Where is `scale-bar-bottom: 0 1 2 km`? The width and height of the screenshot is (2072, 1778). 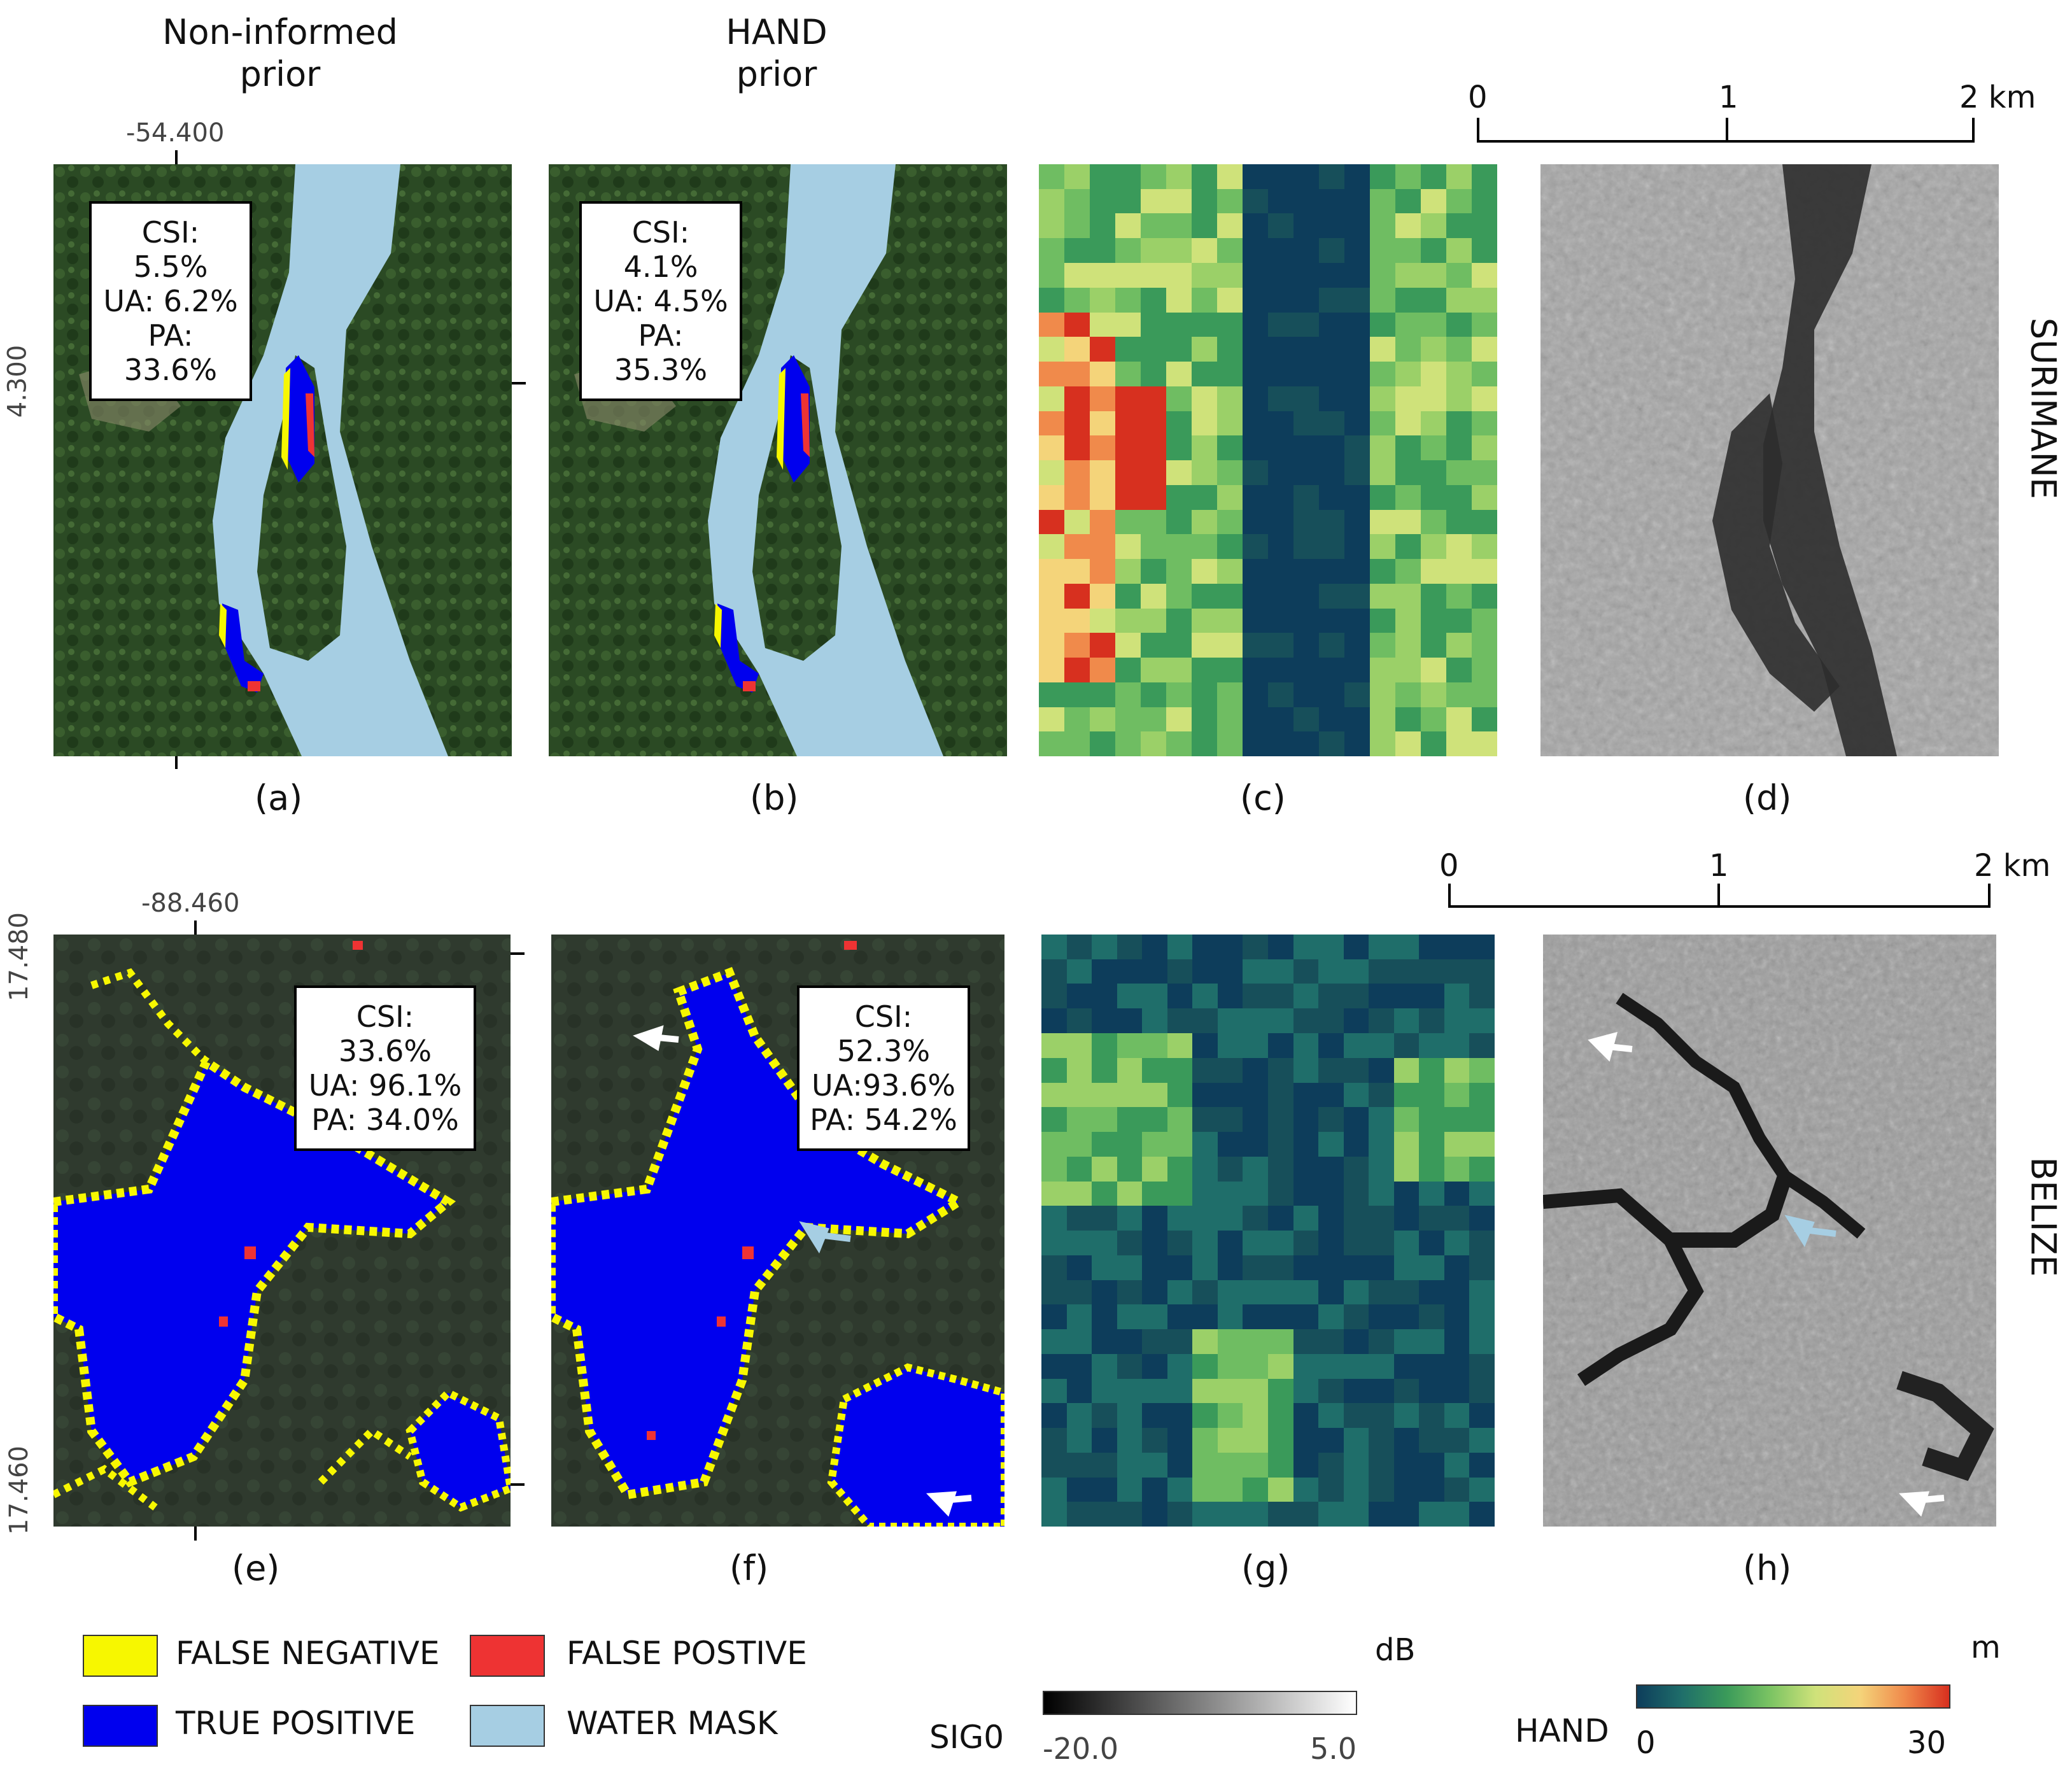
scale-bar-bottom: 0 1 2 km is located at coordinates (1742, 883).